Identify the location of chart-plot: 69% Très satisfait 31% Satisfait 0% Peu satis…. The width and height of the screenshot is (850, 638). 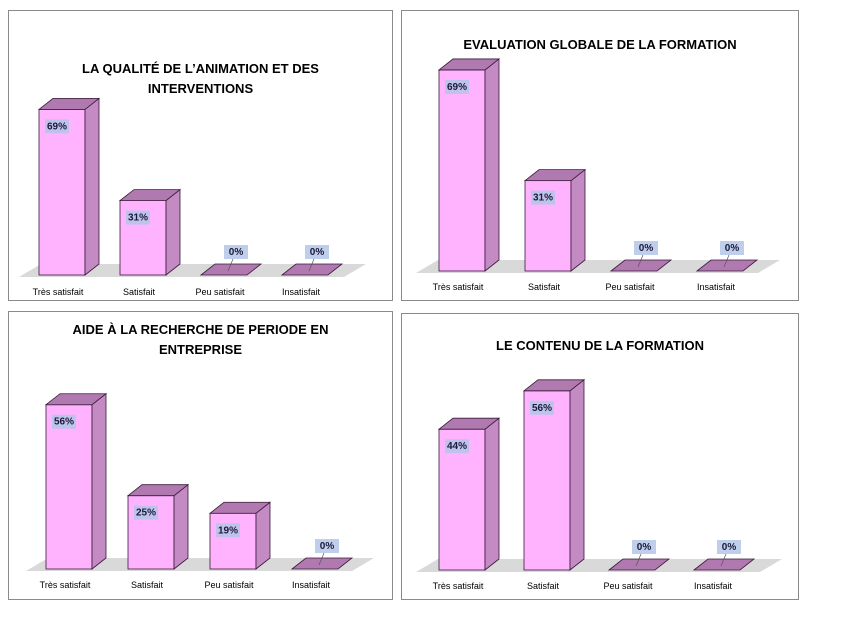
(192, 197).